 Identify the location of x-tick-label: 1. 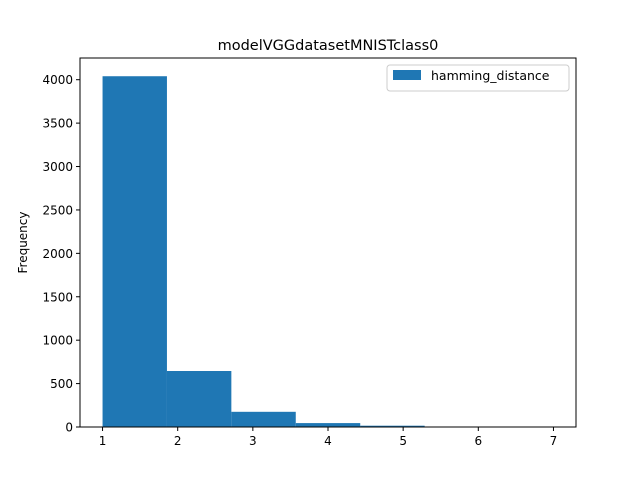
(103, 441).